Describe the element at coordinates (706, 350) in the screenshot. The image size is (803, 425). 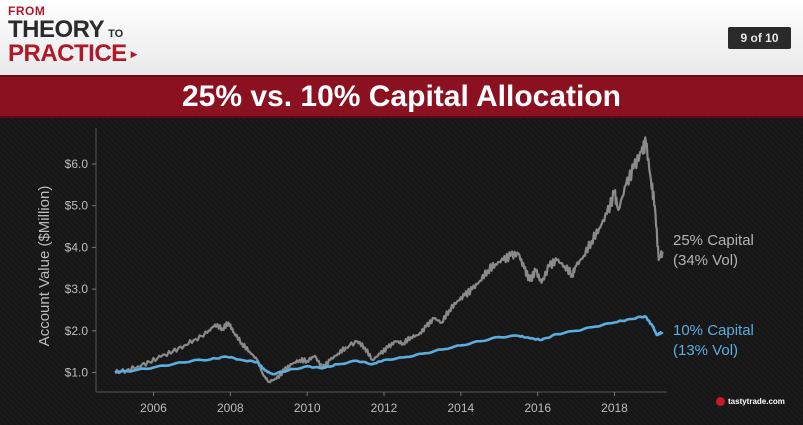
I see `legend-10-line2: (13% Vol)` at that location.